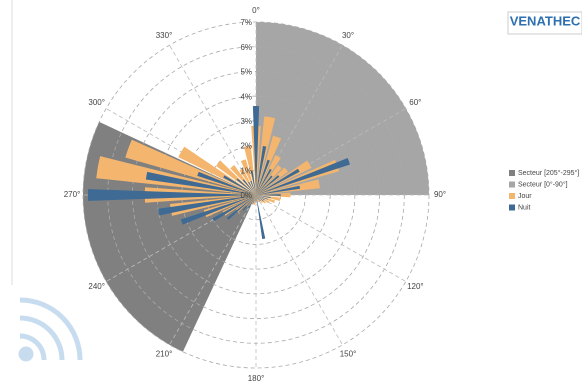 The image size is (582, 381). What do you see at coordinates (164, 35) in the screenshot?
I see `angle-label: 330°` at bounding box center [164, 35].